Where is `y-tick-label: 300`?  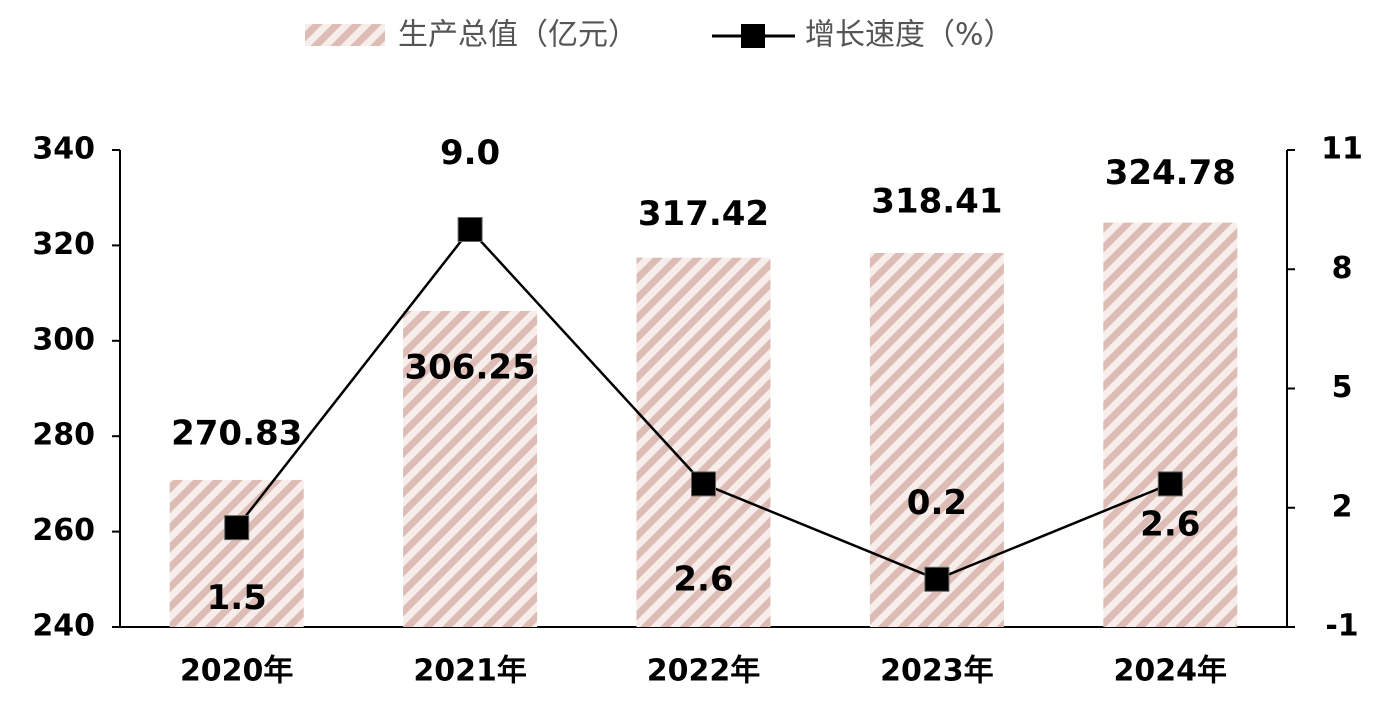
y-tick-label: 300 is located at coordinates (63, 339).